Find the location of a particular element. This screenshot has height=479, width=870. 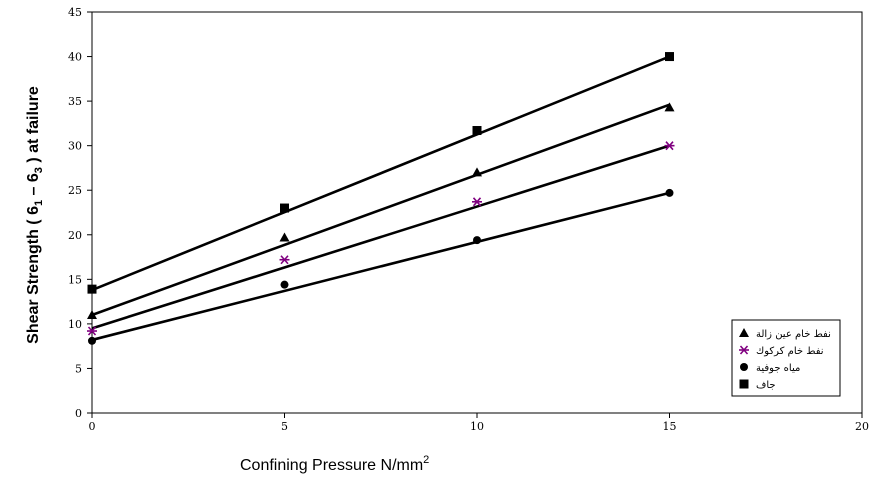

legend-label: نفط خام كركوك is located at coordinates (790, 351).